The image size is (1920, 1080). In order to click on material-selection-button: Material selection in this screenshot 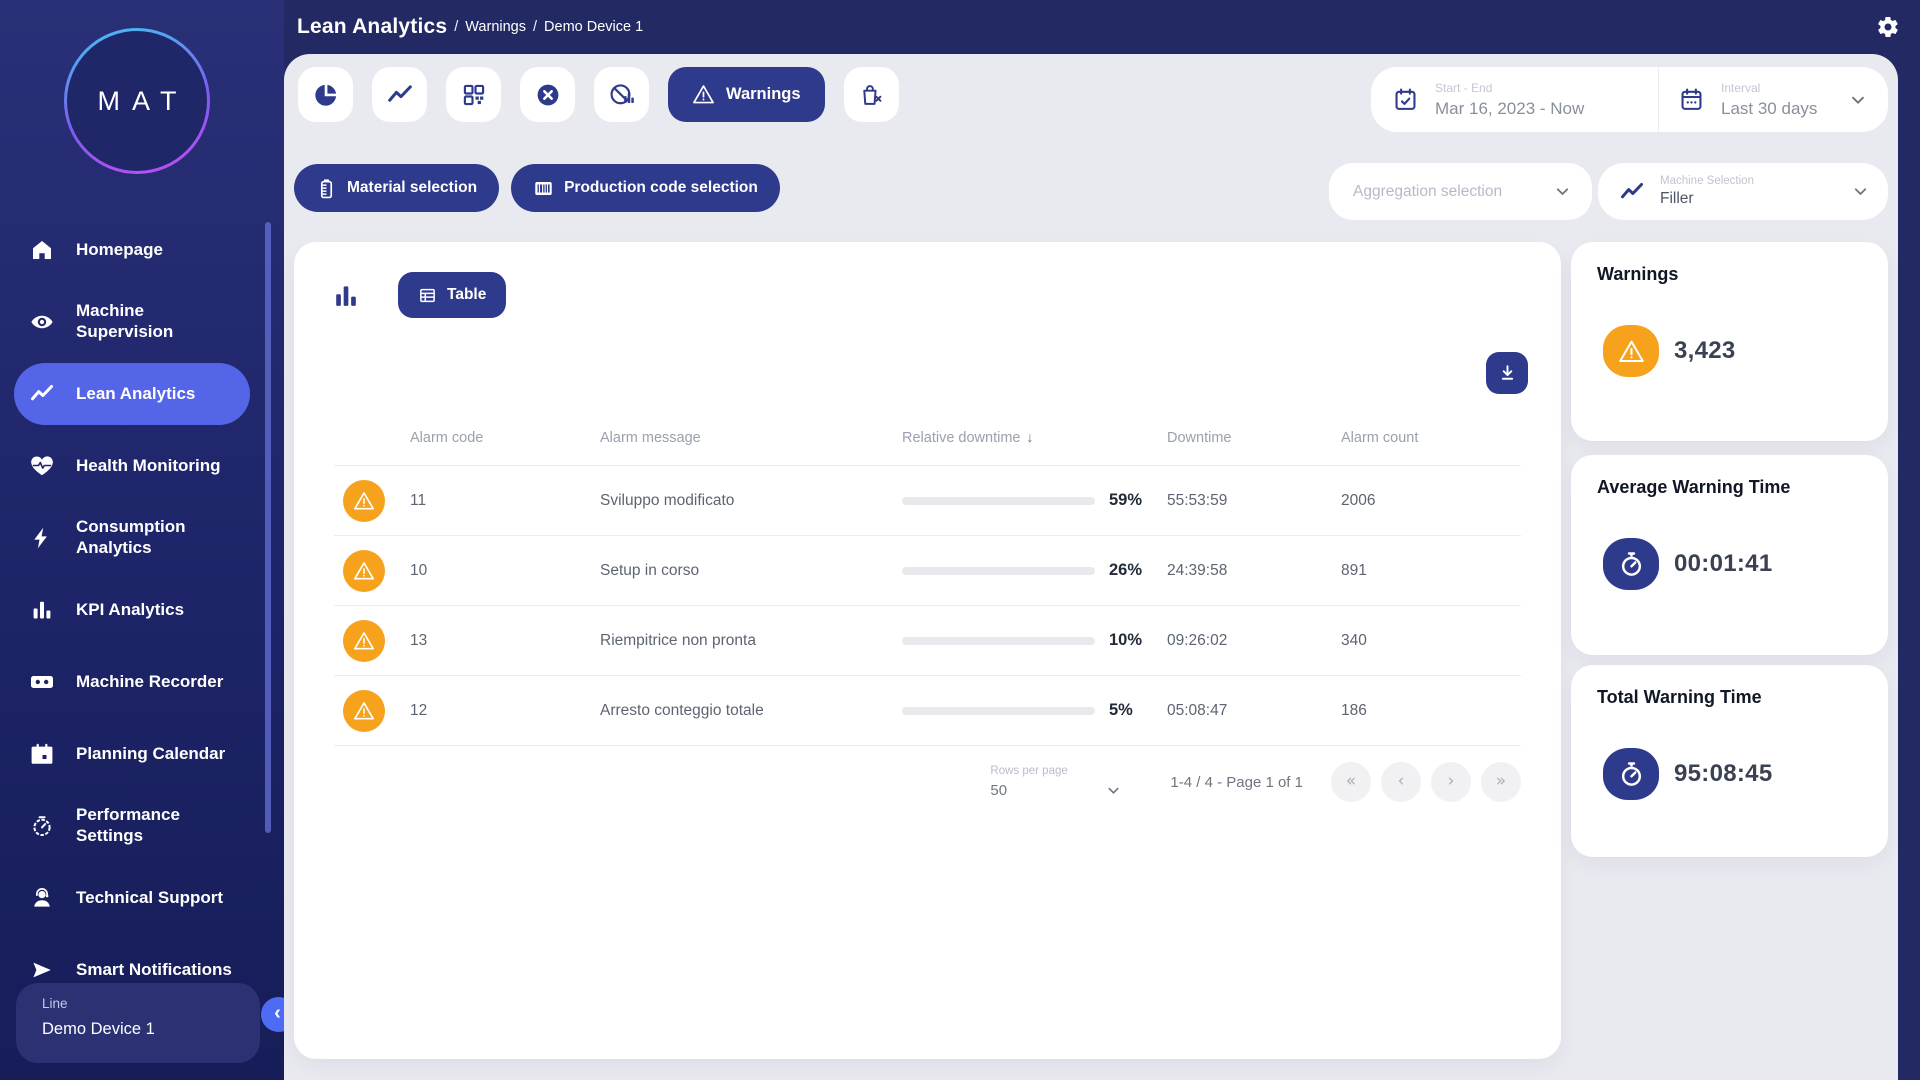, I will do `click(397, 188)`.